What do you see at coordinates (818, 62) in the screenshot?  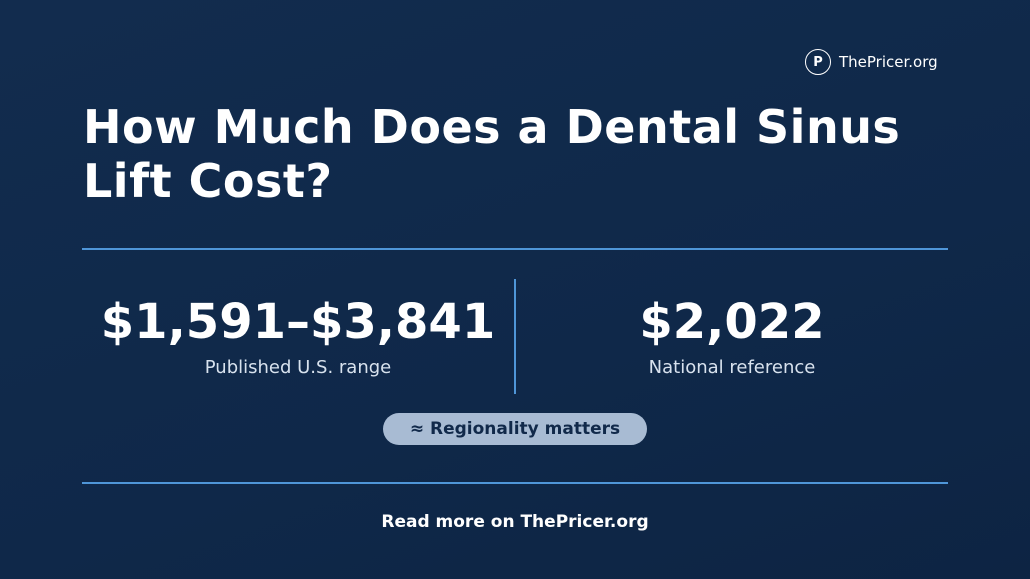 I see `logo-mark: P` at bounding box center [818, 62].